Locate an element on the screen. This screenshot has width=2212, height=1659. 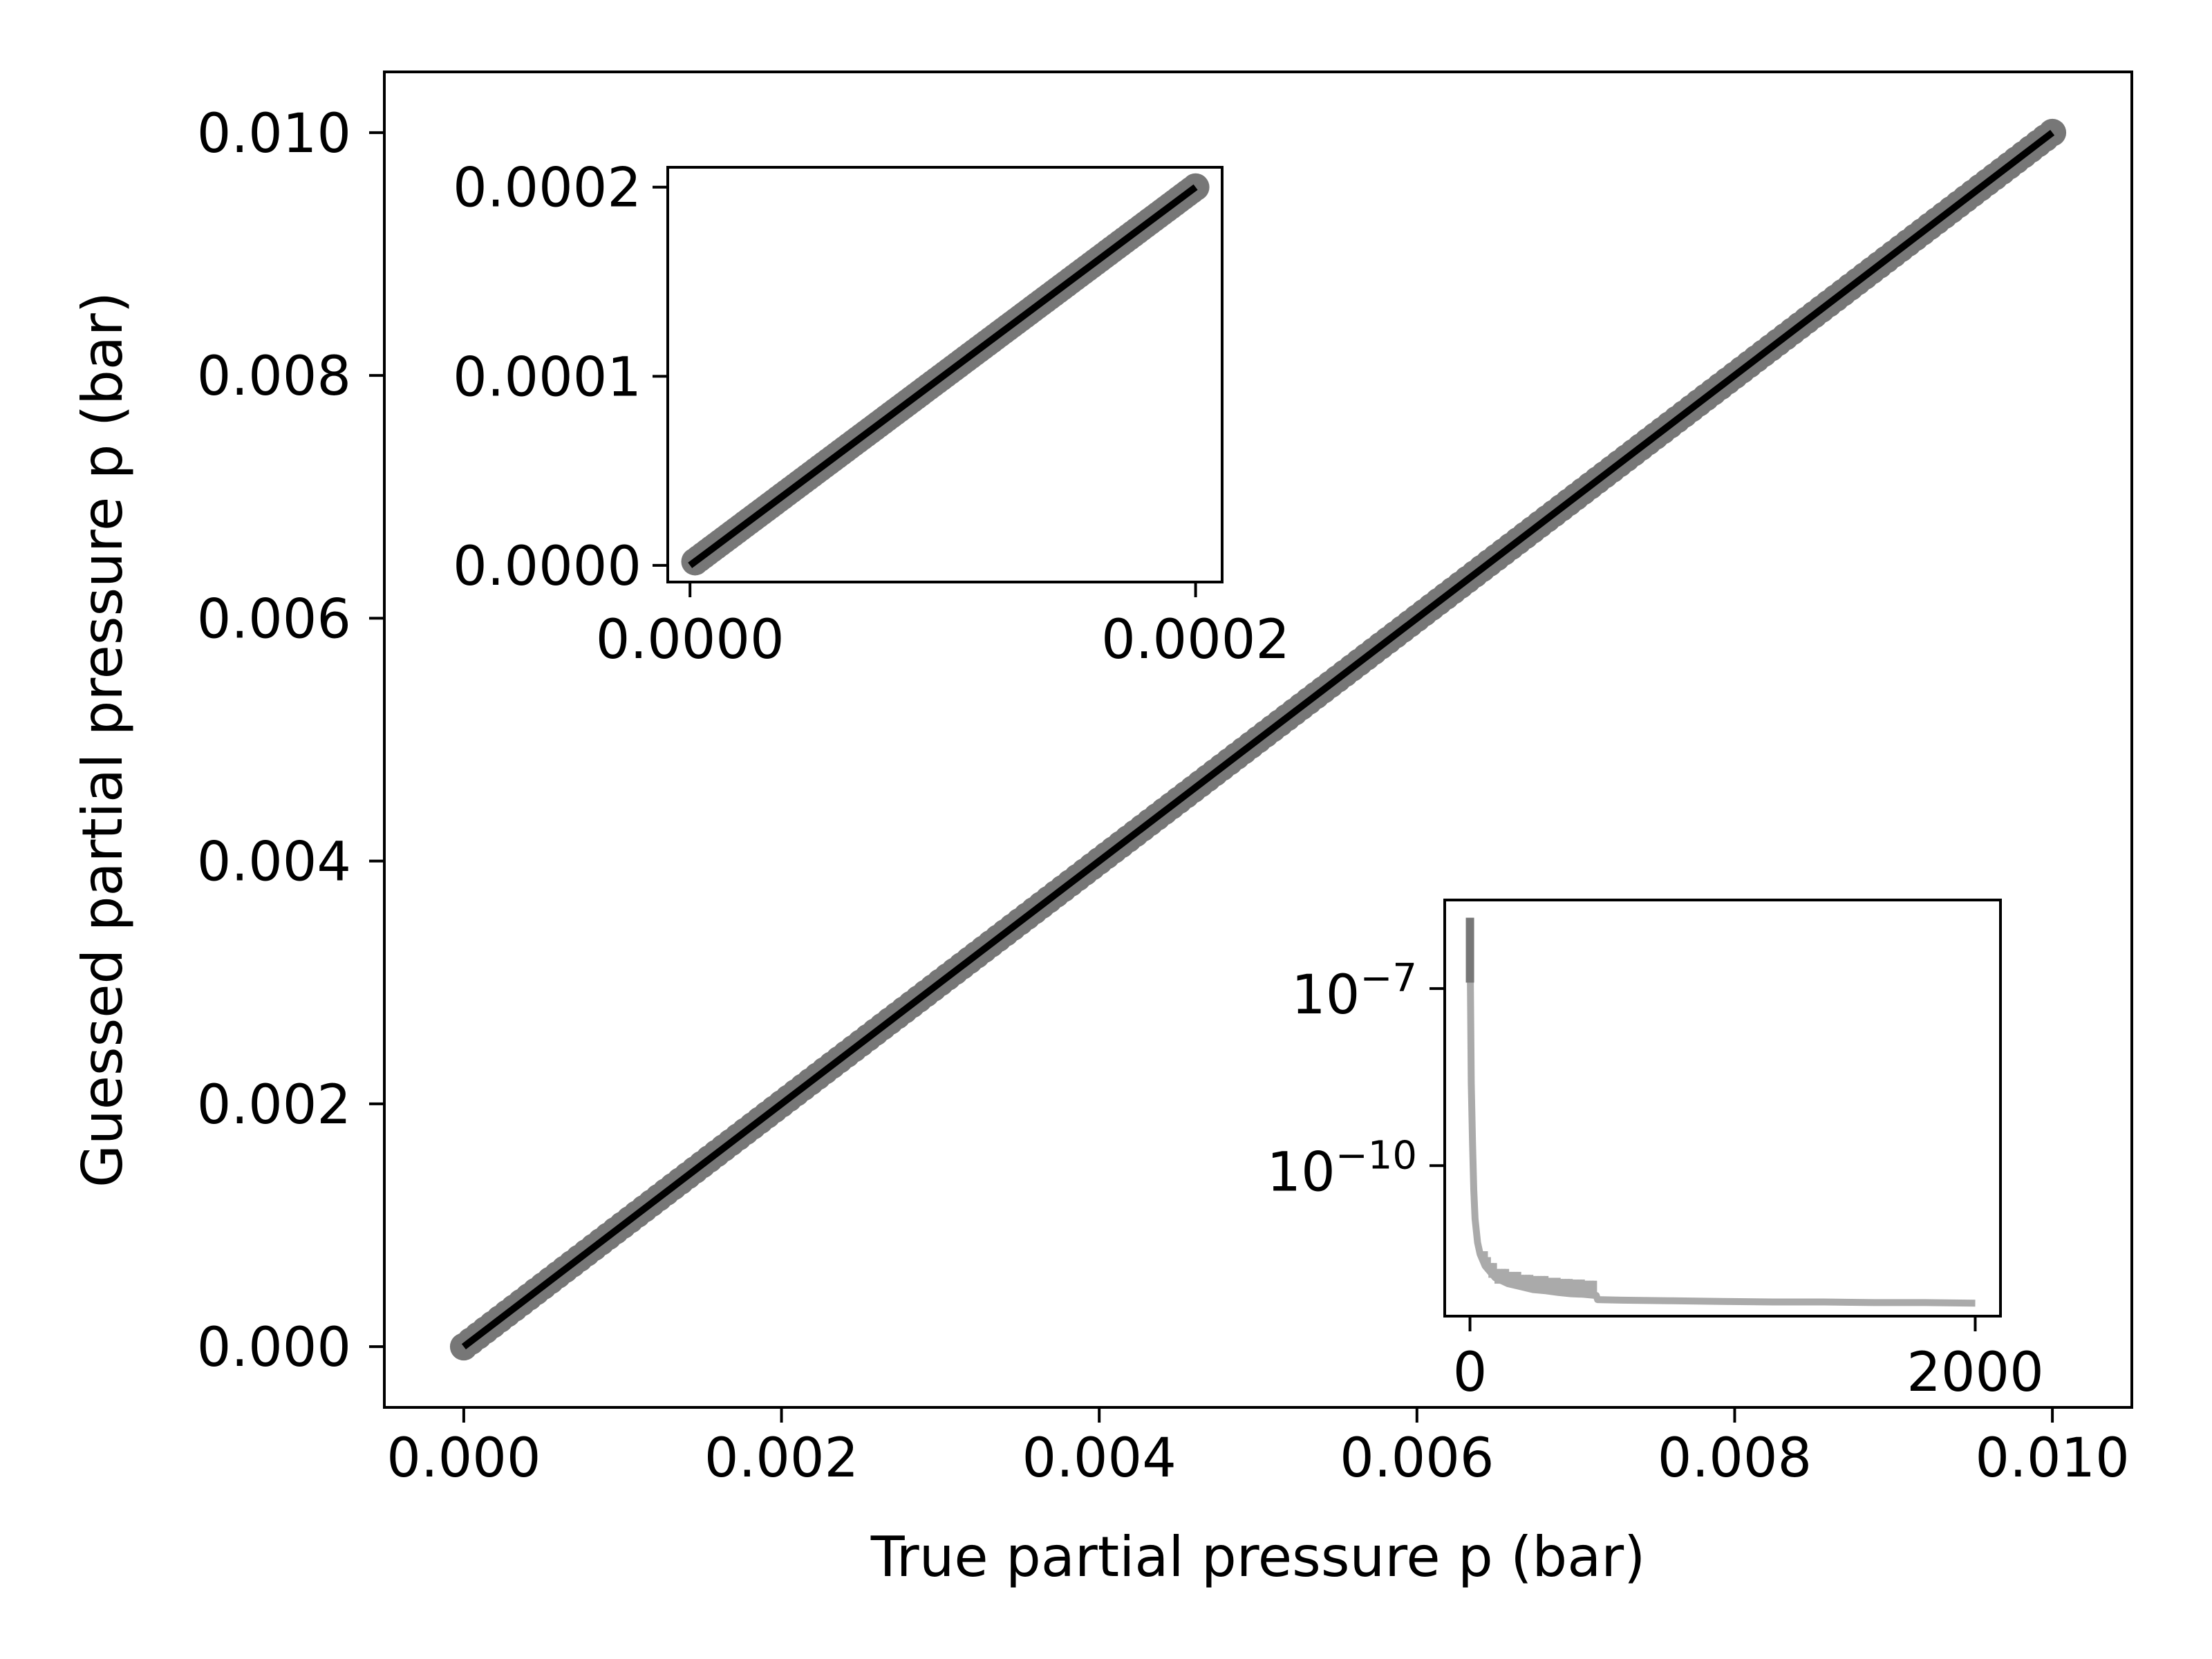
x-tick-label: 2000 is located at coordinates (1975, 1373).